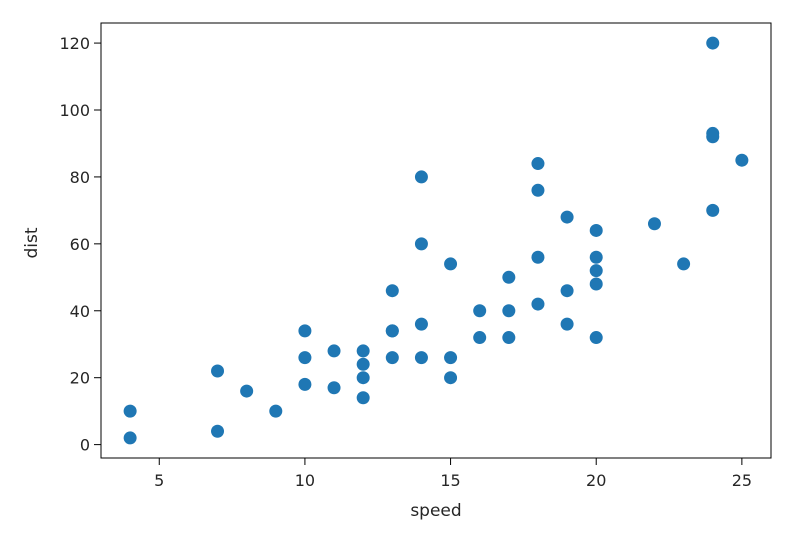  Describe the element at coordinates (450, 480) in the screenshot. I see `x-tick-label: 15` at that location.